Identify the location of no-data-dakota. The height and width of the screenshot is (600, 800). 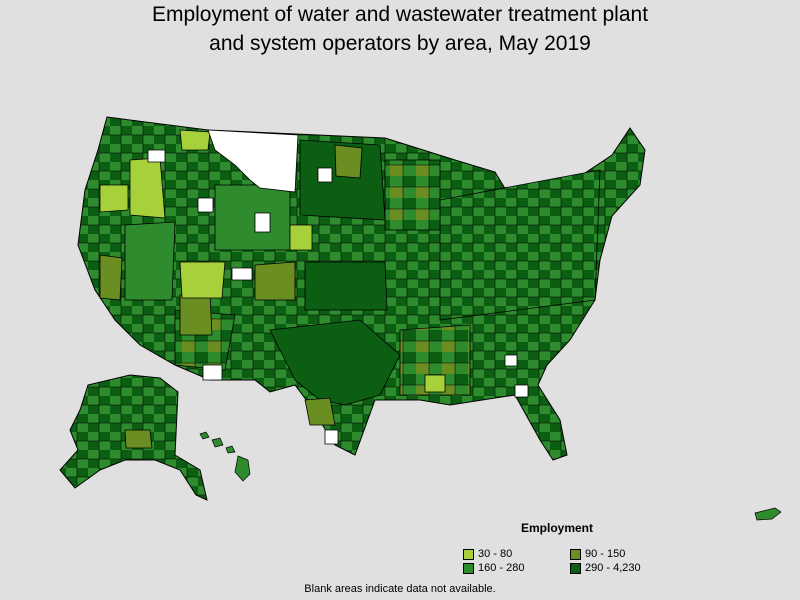
(325, 175).